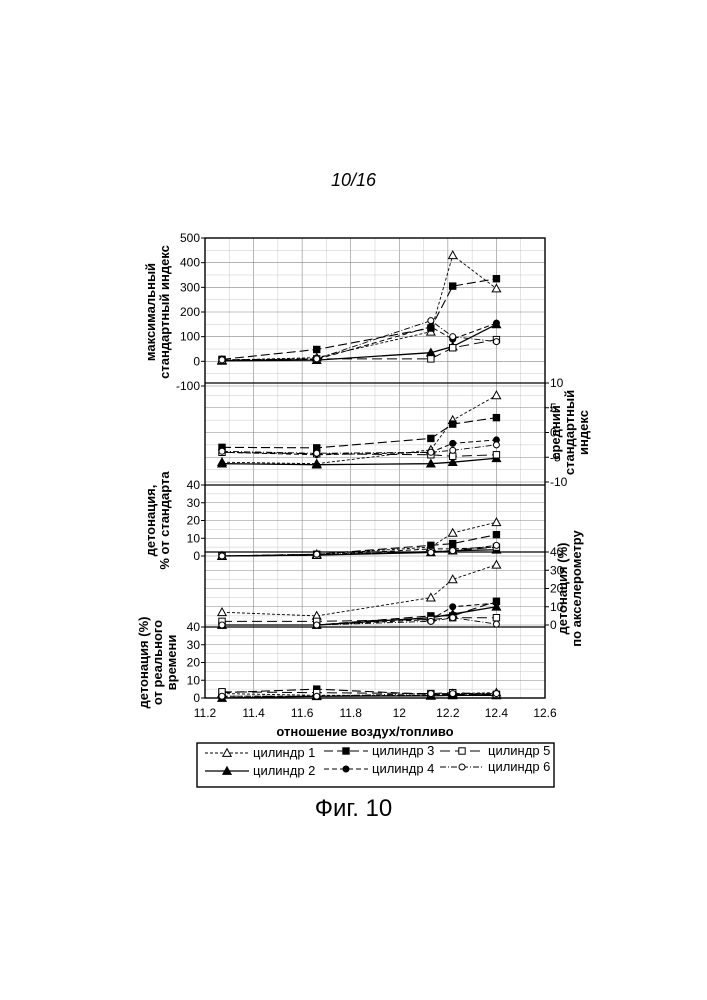 The image size is (707, 1000). What do you see at coordinates (448, 713) in the screenshot?
I see `x-tick-label: 12.2` at bounding box center [448, 713].